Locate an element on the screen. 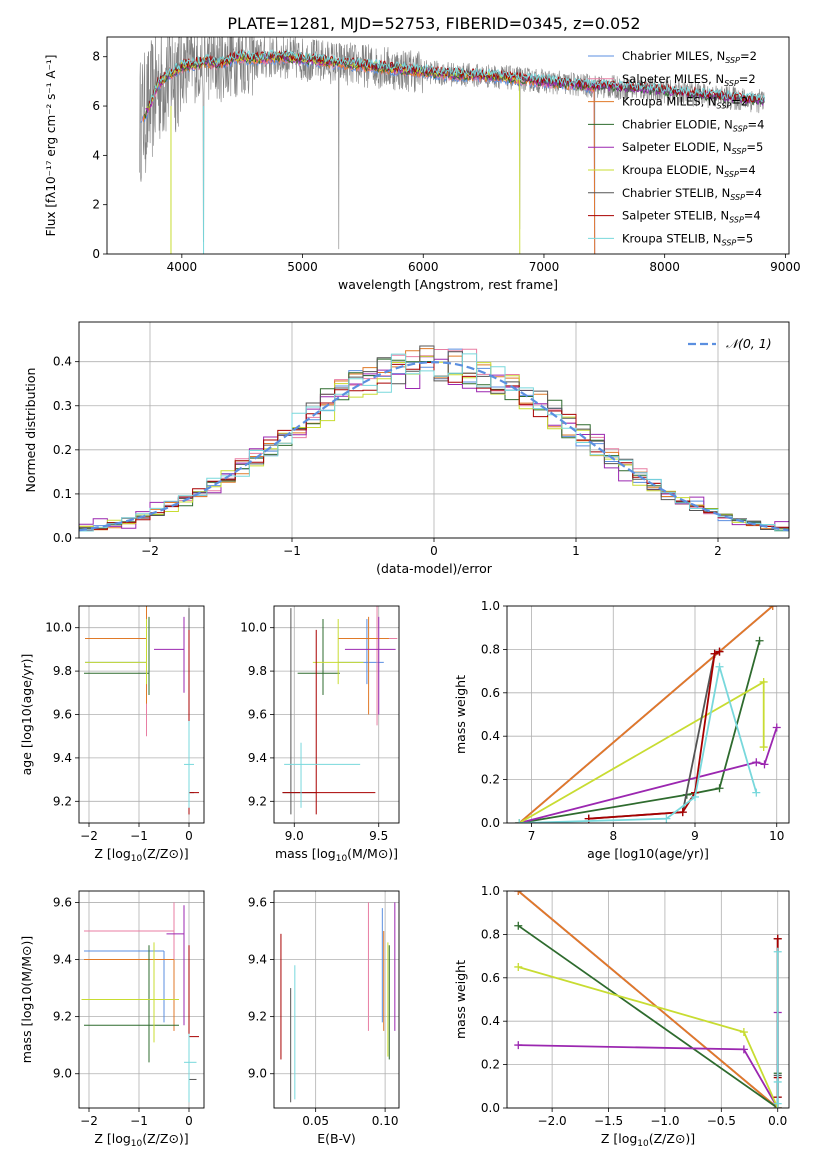 Image resolution: width=819 pixels, height=1170 pixels. y-axis-label: mass weight is located at coordinates (460, 714).